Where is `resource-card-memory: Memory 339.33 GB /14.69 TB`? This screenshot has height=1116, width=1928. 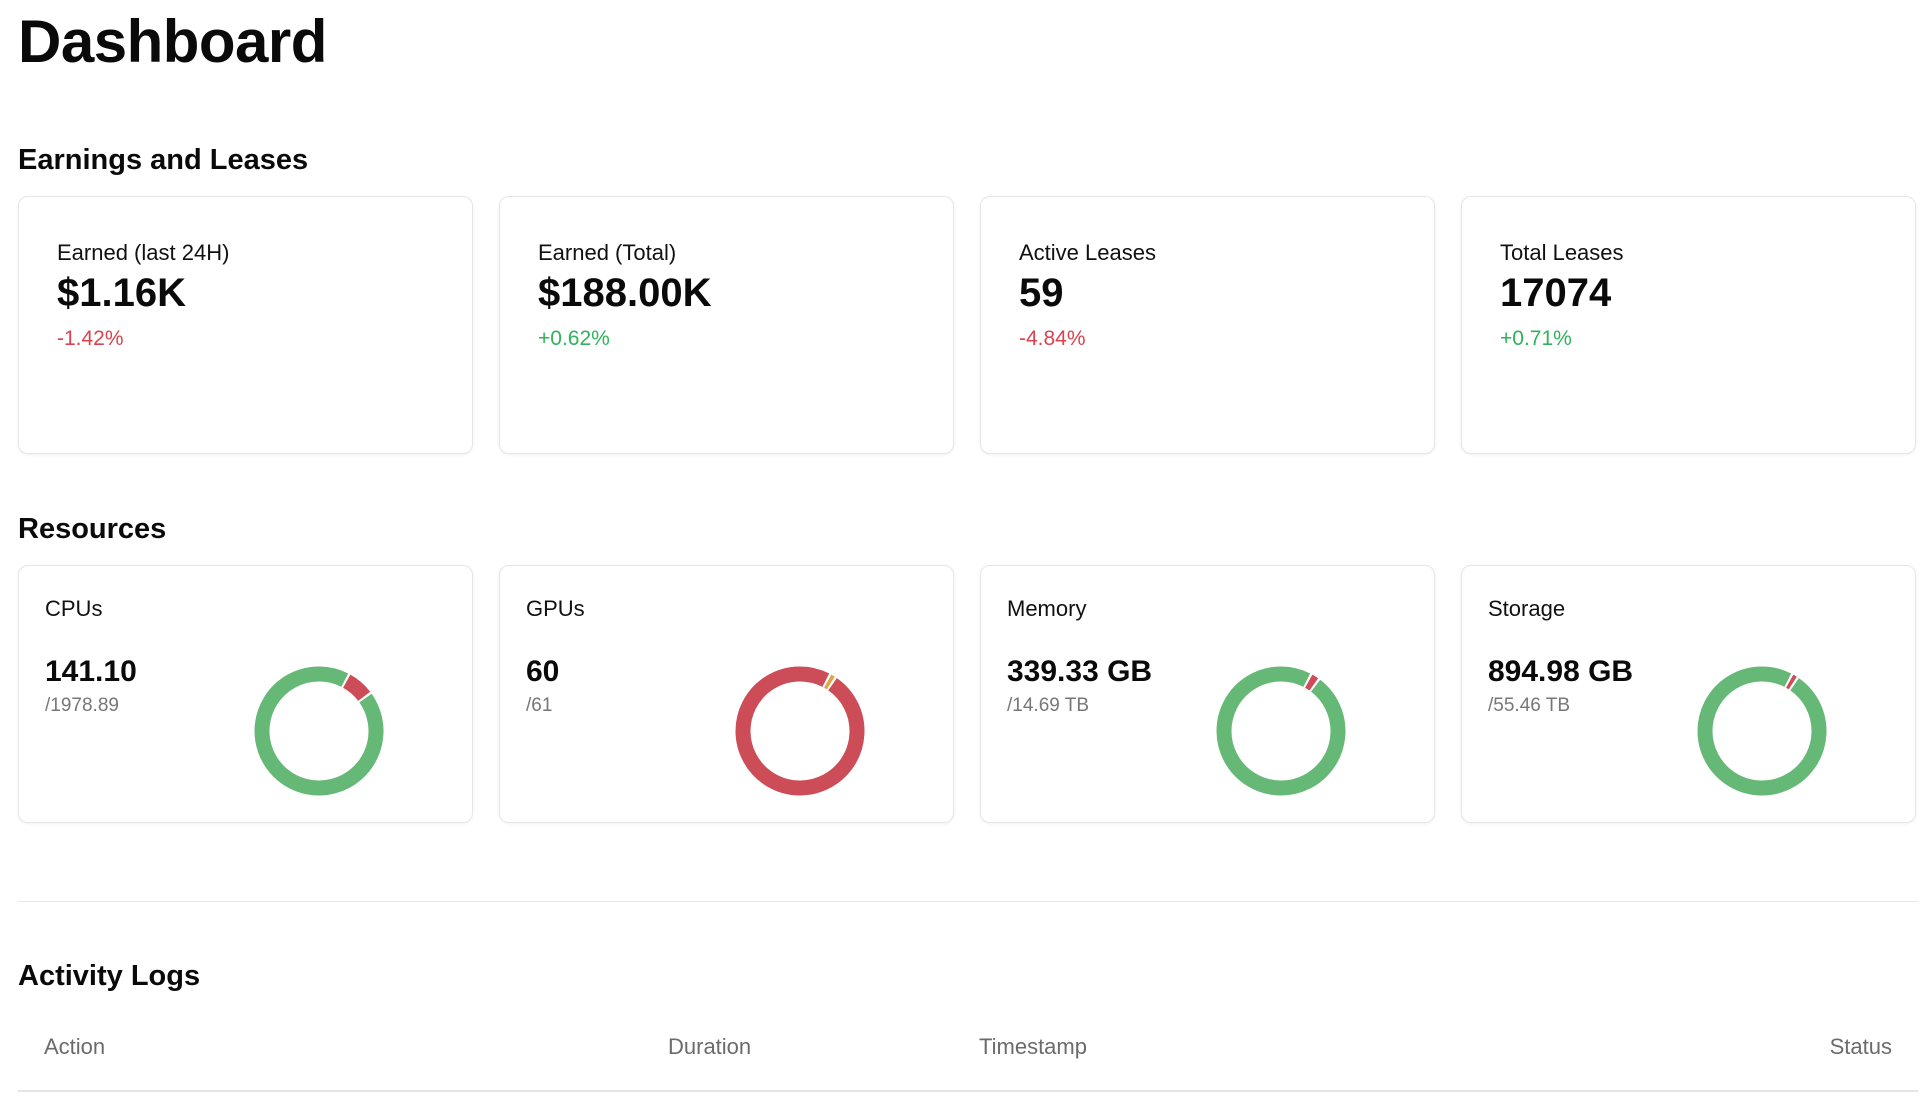 resource-card-memory: Memory 339.33 GB /14.69 TB is located at coordinates (1207, 694).